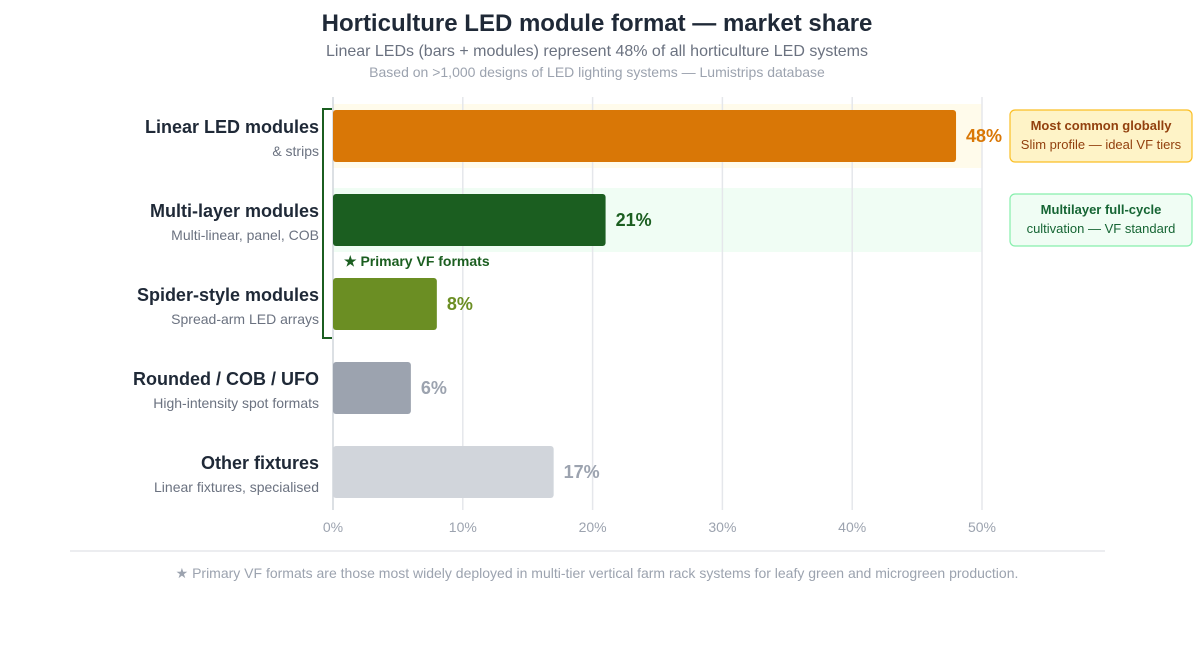 Image resolution: width=1200 pixels, height=648 pixels. Describe the element at coordinates (463, 527) in the screenshot. I see `x-tick-label: 10%` at that location.